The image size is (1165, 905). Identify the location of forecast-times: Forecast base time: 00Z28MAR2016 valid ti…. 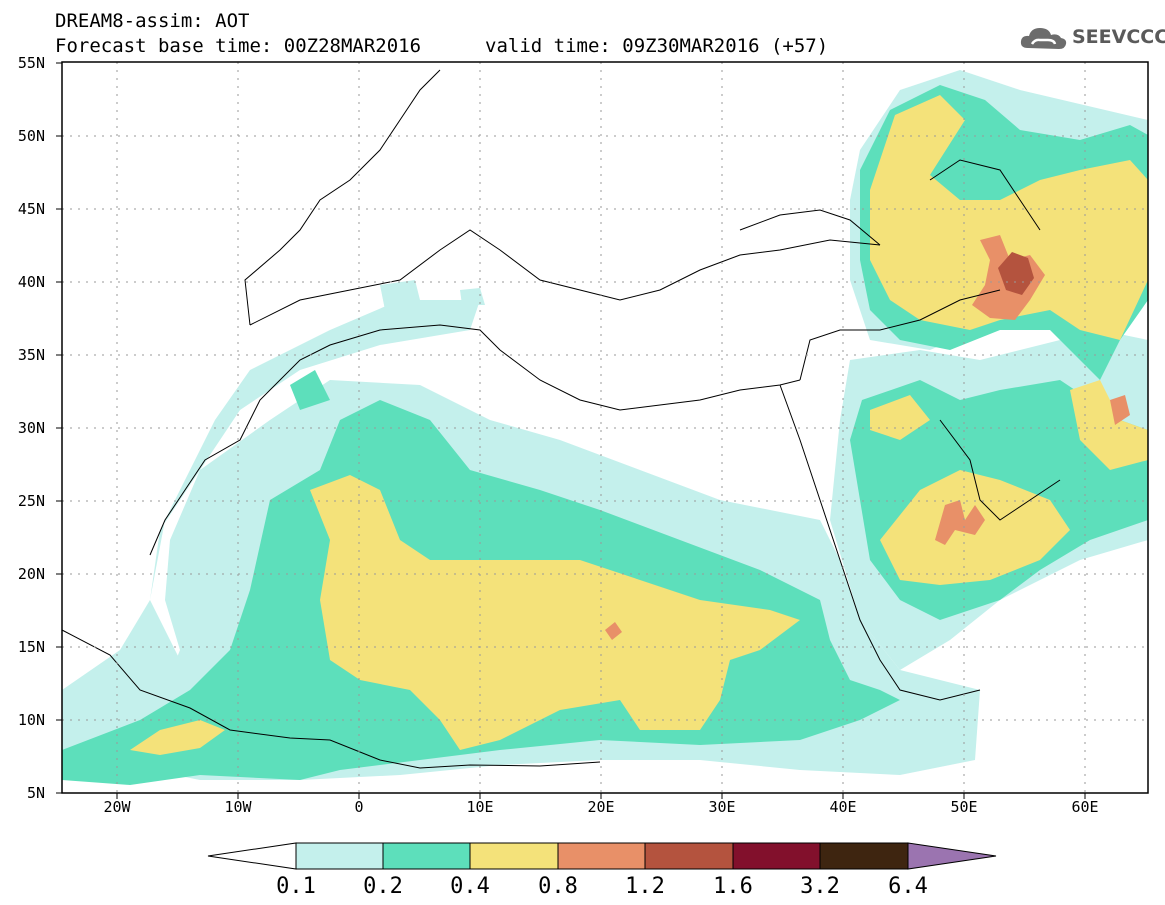
(441, 46).